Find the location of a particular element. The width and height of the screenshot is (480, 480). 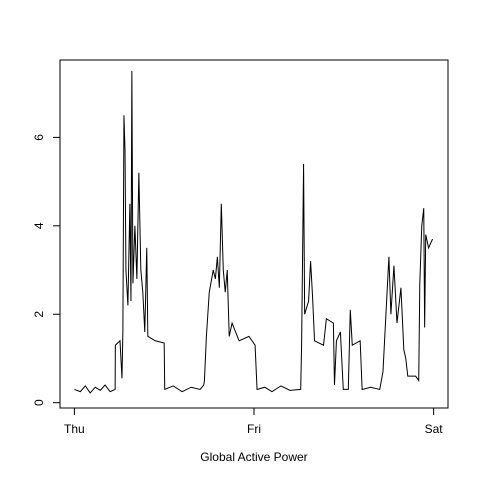

y-tick-label: 6 is located at coordinates (39, 137).